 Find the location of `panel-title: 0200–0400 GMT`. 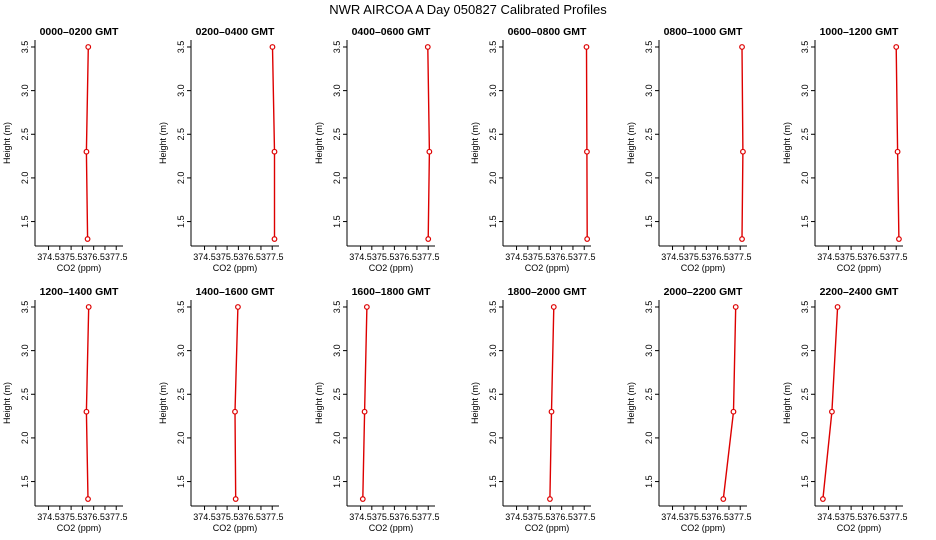

panel-title: 0200–0400 GMT is located at coordinates (235, 32).